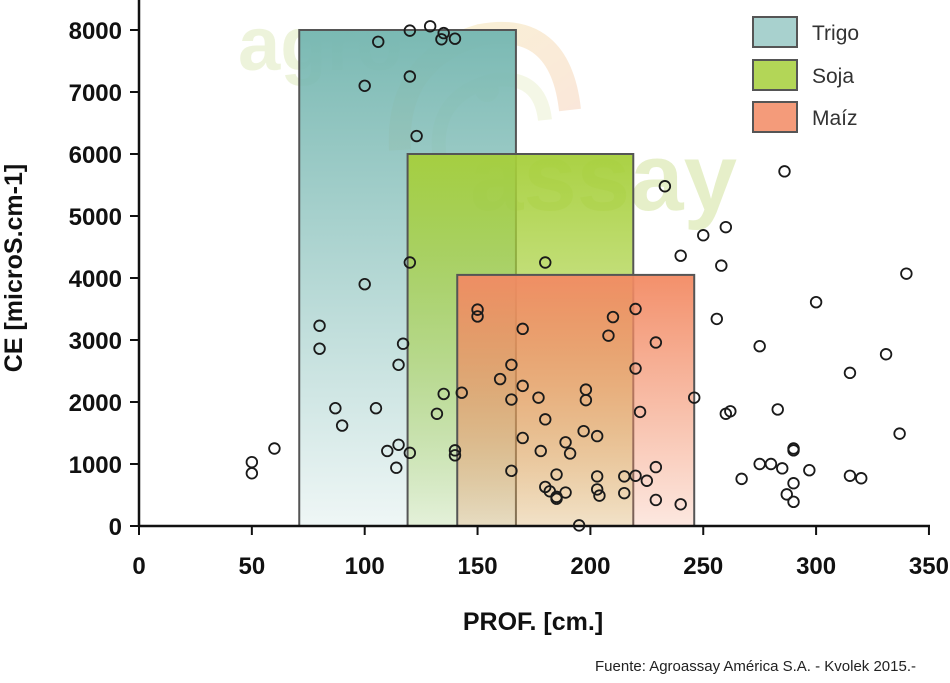 The width and height of the screenshot is (950, 683). I want to click on y-tick-label: 7000, so click(95, 93).